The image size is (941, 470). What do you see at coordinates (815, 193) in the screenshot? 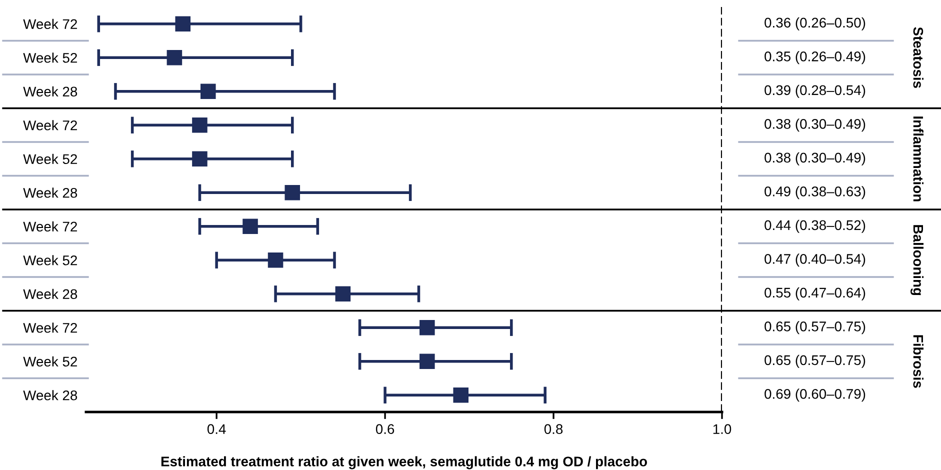
I see `data-label: 0.49 (0.38–0.63)` at bounding box center [815, 193].